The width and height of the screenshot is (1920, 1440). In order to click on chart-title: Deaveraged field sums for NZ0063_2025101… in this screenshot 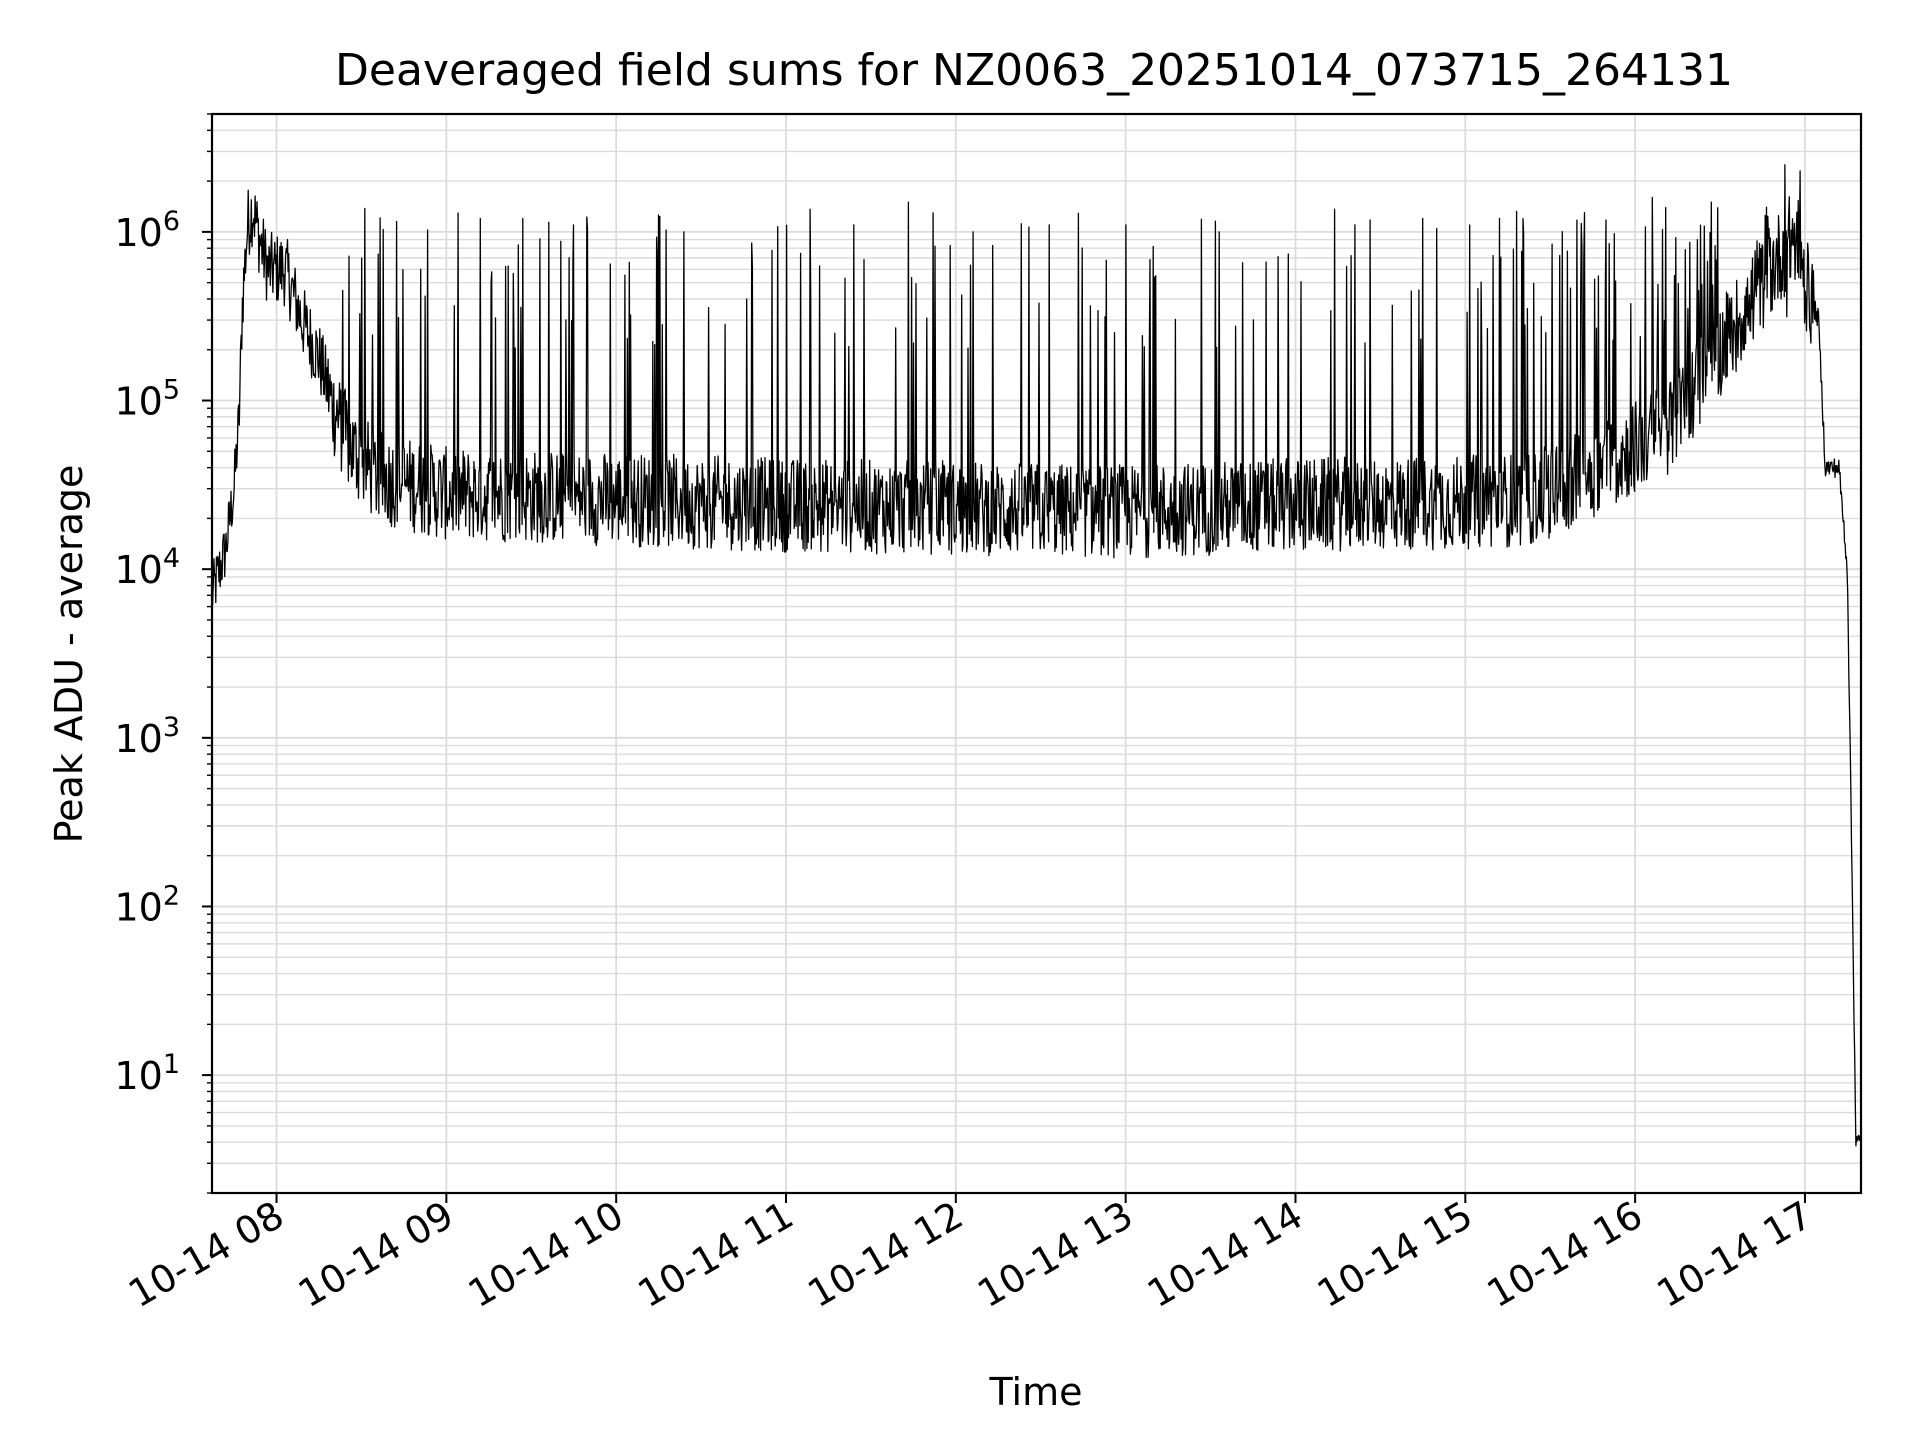, I will do `click(1034, 70)`.